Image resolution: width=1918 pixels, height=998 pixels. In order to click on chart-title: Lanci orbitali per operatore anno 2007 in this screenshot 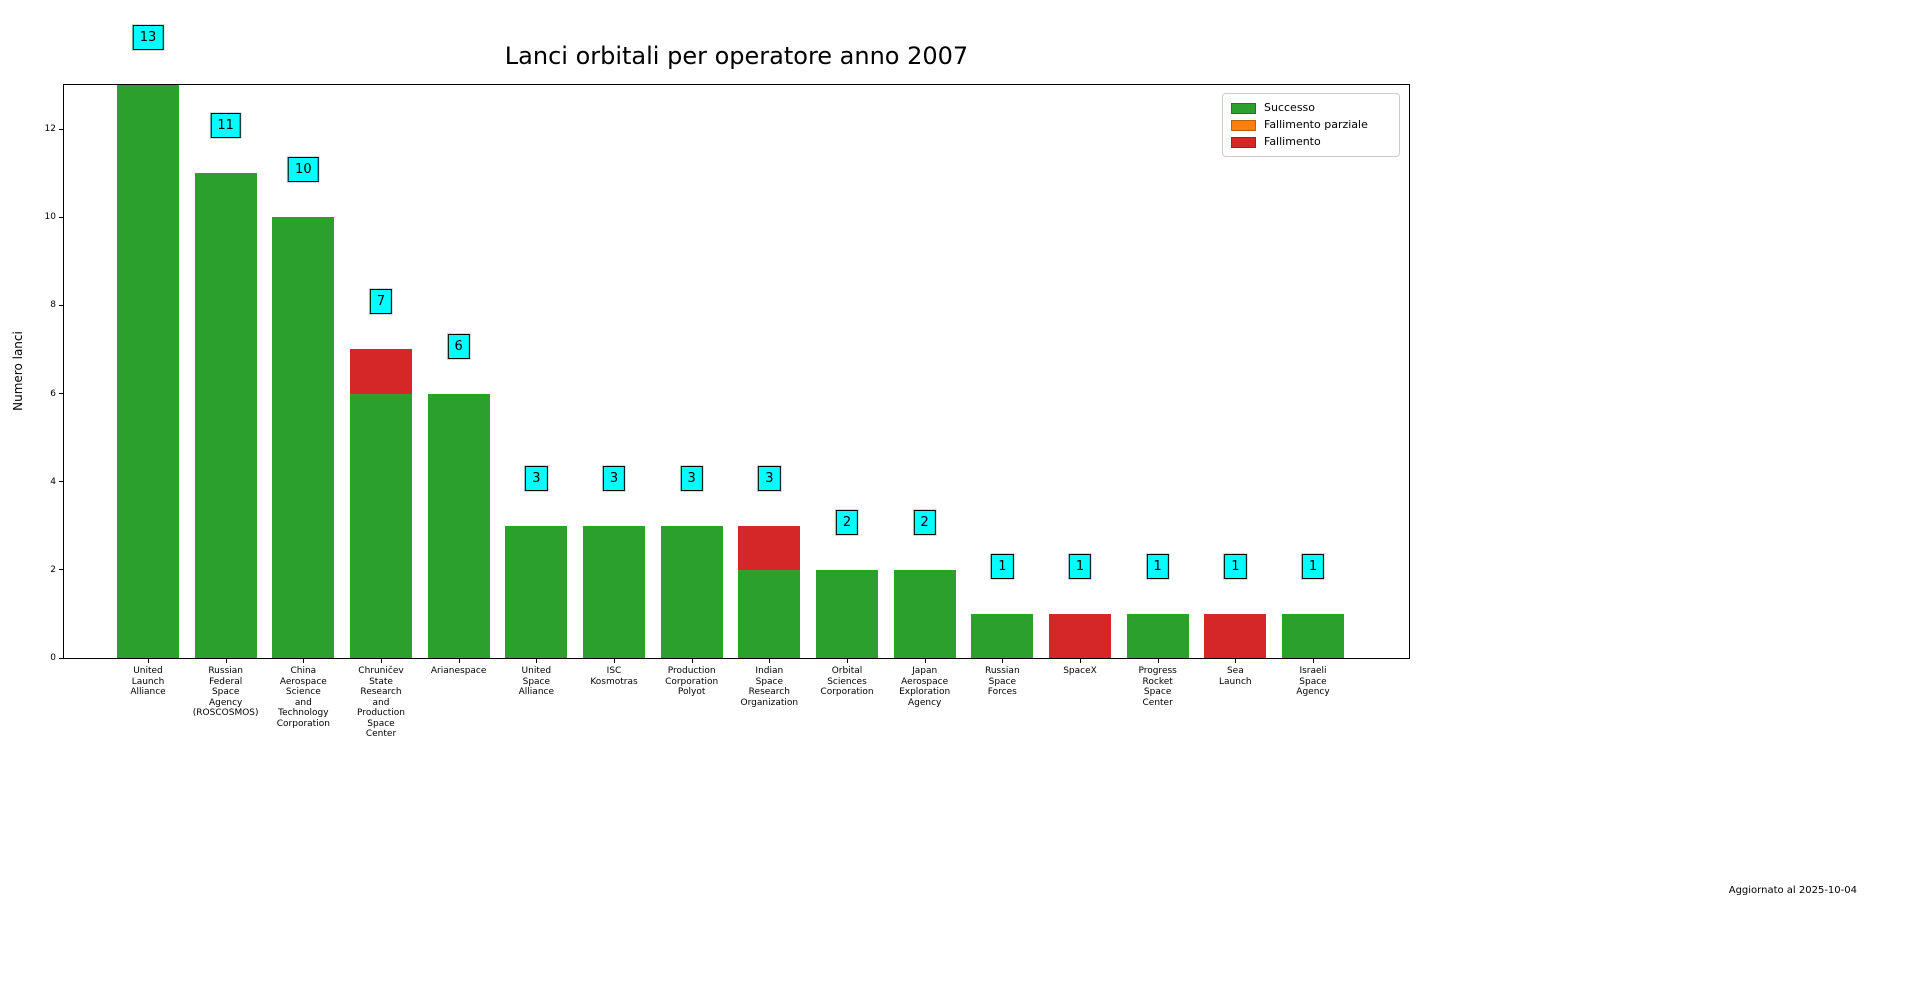, I will do `click(736, 56)`.